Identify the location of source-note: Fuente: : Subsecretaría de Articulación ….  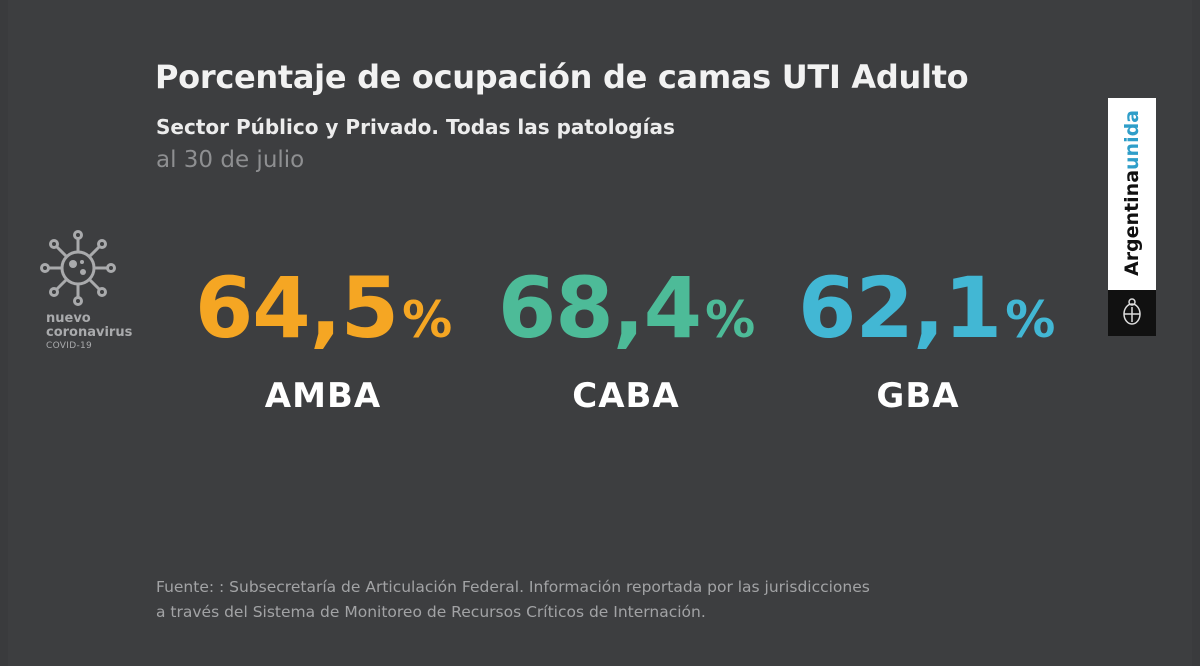
(513, 600).